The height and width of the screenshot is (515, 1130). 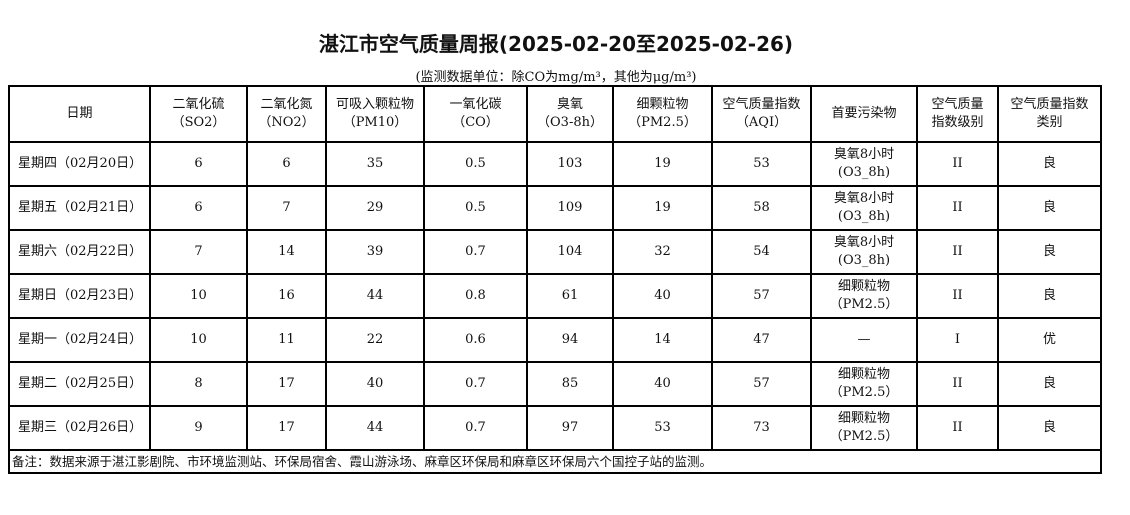 What do you see at coordinates (662, 208) in the screenshot?
I see `cell-pm25: 19` at bounding box center [662, 208].